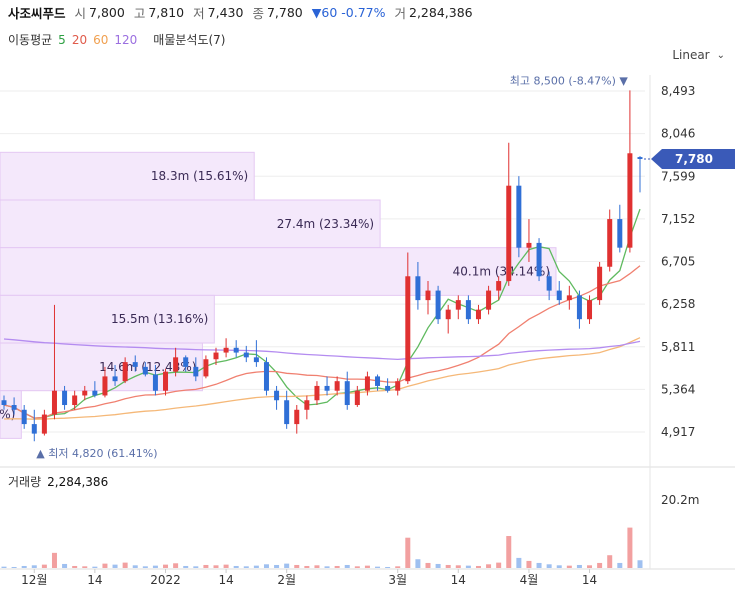 This screenshot has height=598, width=735. Describe the element at coordinates (678, 262) in the screenshot. I see `price-tick-label: 6,705` at that location.